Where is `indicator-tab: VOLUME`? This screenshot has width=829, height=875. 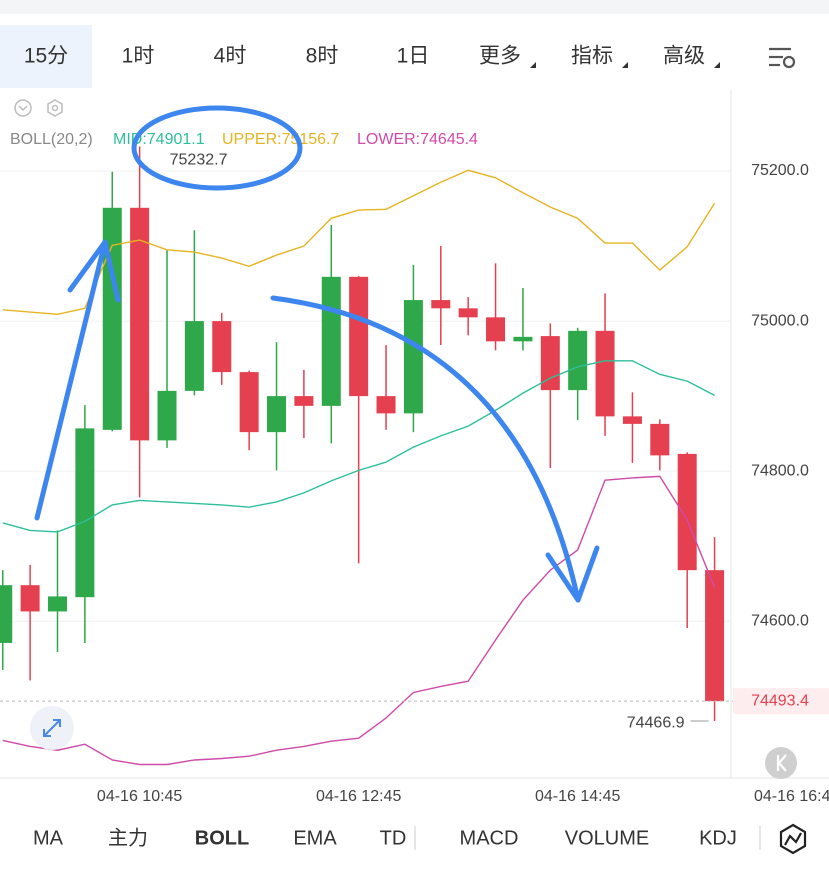
indicator-tab: VOLUME is located at coordinates (607, 838).